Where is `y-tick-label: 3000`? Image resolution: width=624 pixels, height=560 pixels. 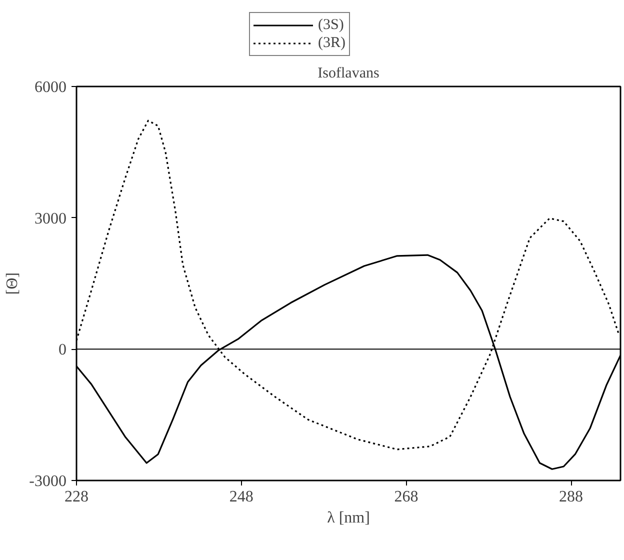
y-tick-label: 3000 is located at coordinates (50, 219).